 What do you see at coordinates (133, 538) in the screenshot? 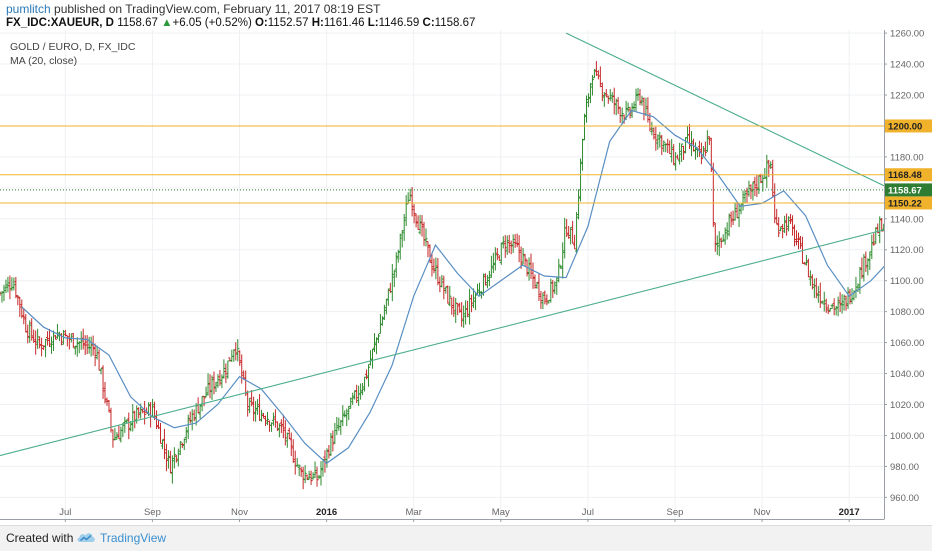
I see `tradingview-brand-link: TradingView` at bounding box center [133, 538].